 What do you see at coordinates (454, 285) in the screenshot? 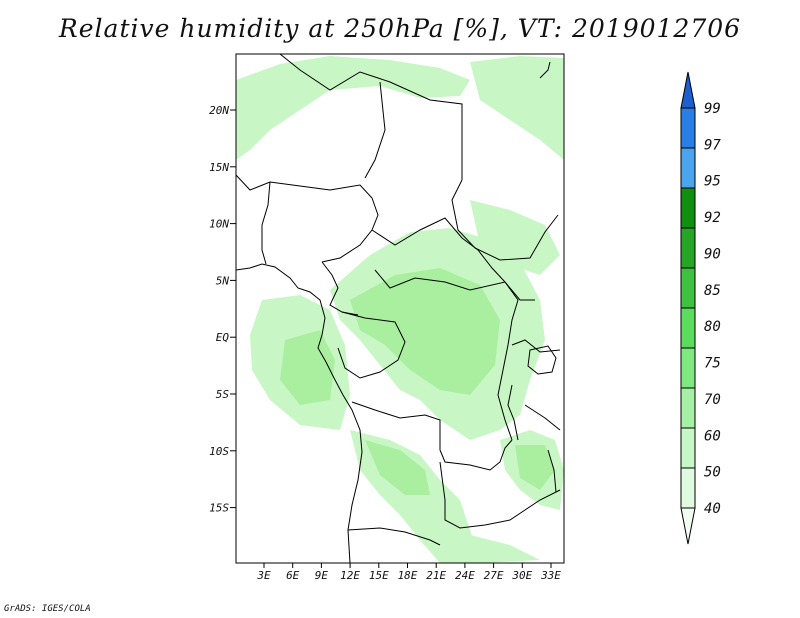
I see `border-car-south` at bounding box center [454, 285].